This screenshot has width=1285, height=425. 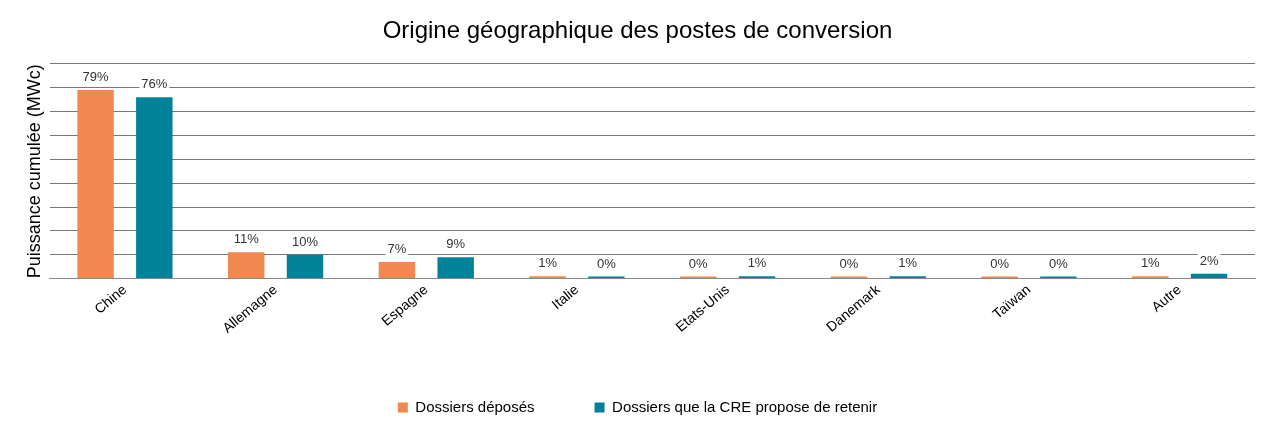 I want to click on chart-title: Origine géographique des postes de conversion, so click(x=637, y=30).